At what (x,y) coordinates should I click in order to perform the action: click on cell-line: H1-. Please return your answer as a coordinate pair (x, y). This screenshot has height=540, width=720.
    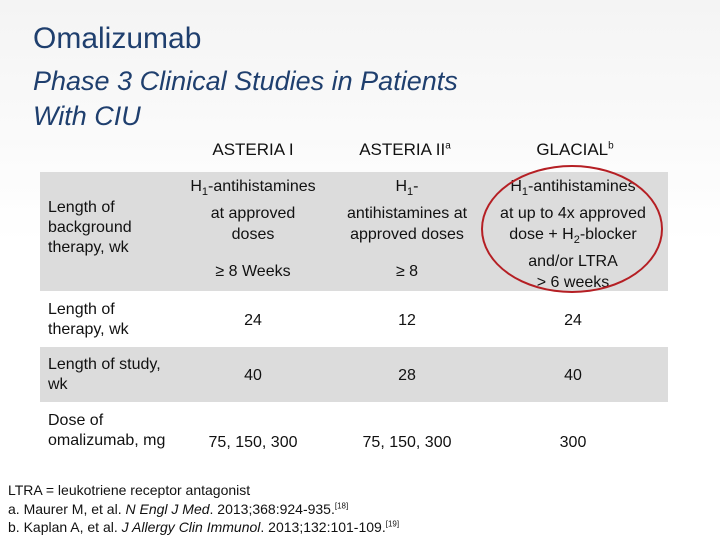
    Looking at the image, I should click on (407, 189).